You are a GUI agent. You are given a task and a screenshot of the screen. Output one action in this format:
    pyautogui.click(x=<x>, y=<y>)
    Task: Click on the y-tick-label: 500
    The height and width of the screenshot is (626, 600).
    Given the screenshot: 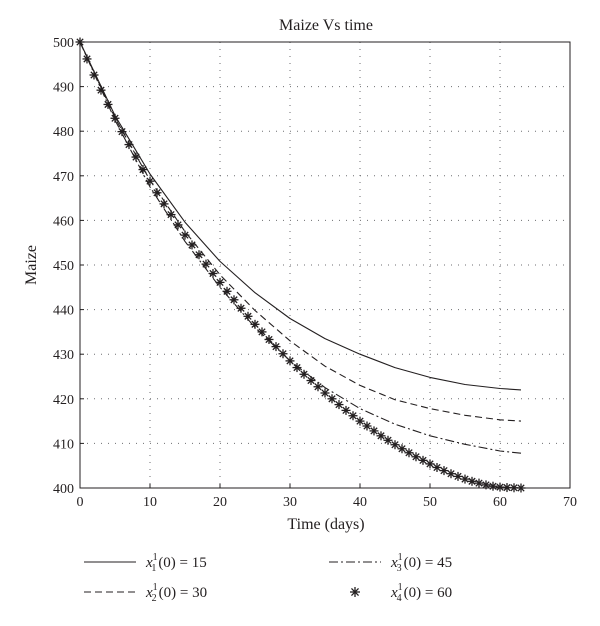 What is the action you would take?
    pyautogui.click(x=63, y=43)
    